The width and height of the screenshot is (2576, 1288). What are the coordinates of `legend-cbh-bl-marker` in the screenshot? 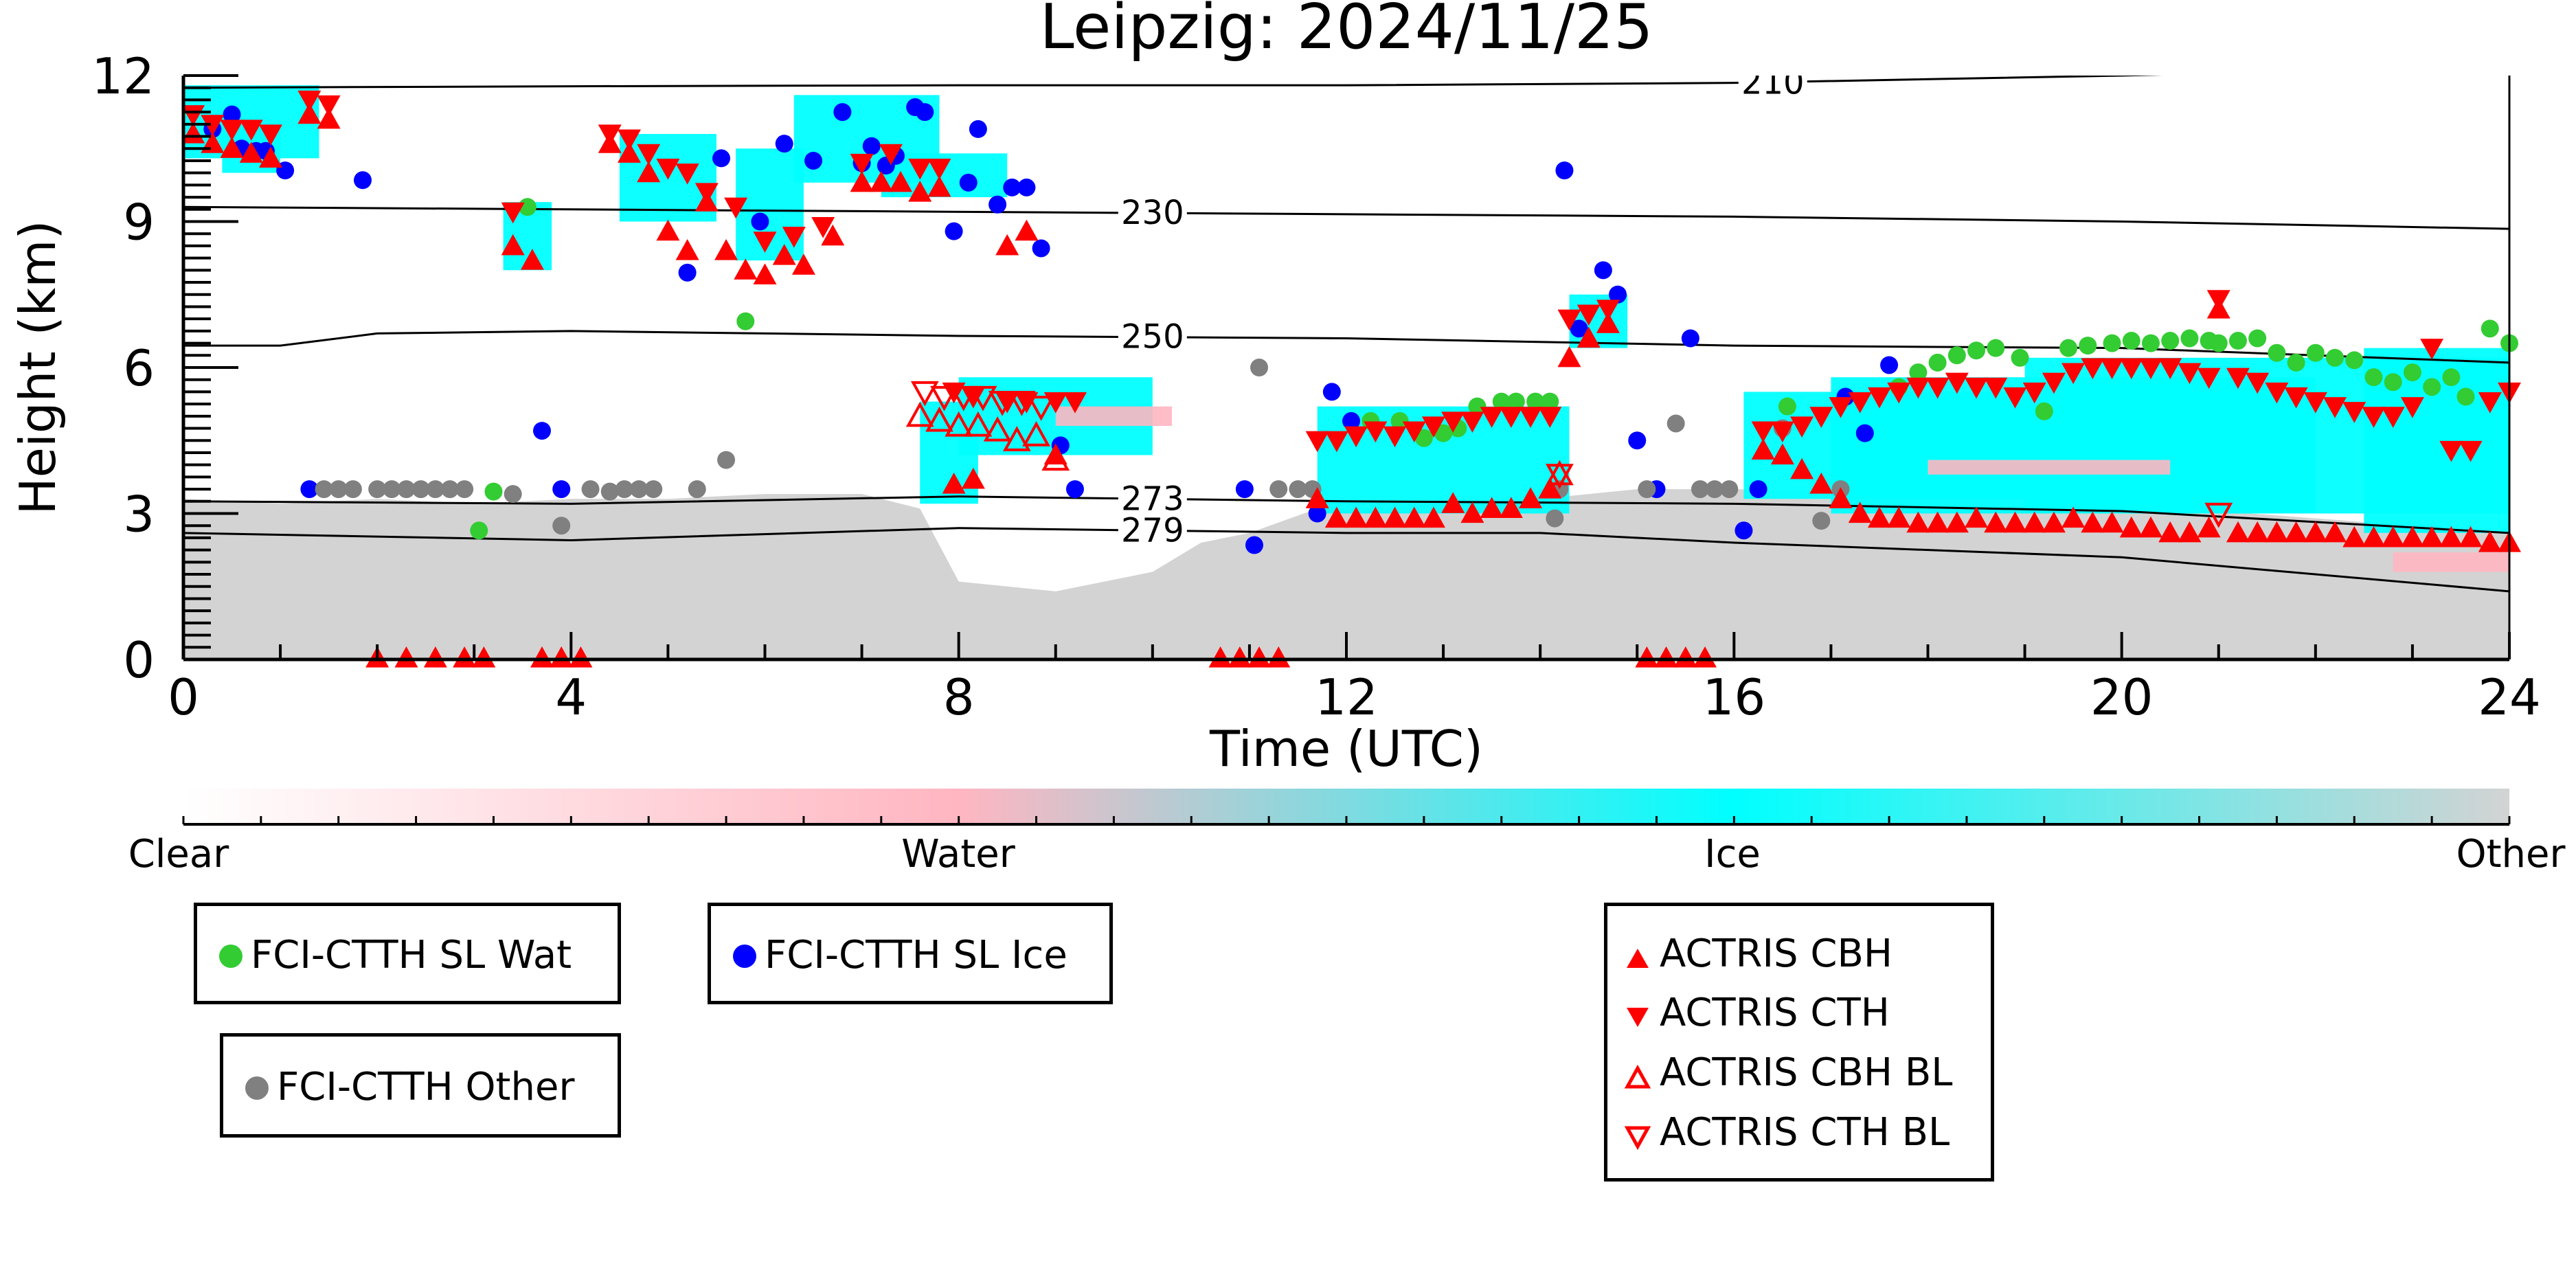 It's located at (1637, 1076).